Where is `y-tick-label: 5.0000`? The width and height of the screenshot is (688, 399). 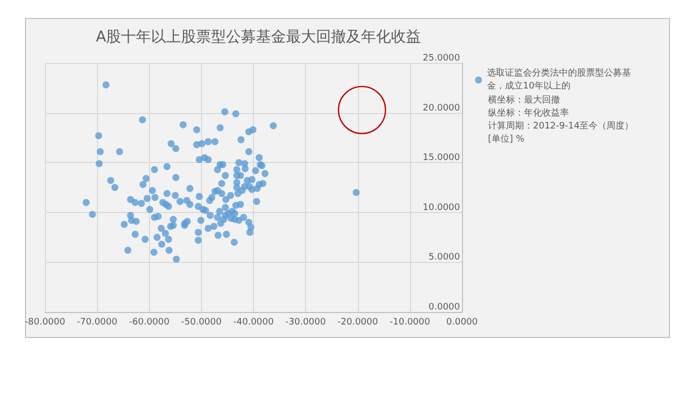
y-tick-label: 5.0000 is located at coordinates (444, 257).